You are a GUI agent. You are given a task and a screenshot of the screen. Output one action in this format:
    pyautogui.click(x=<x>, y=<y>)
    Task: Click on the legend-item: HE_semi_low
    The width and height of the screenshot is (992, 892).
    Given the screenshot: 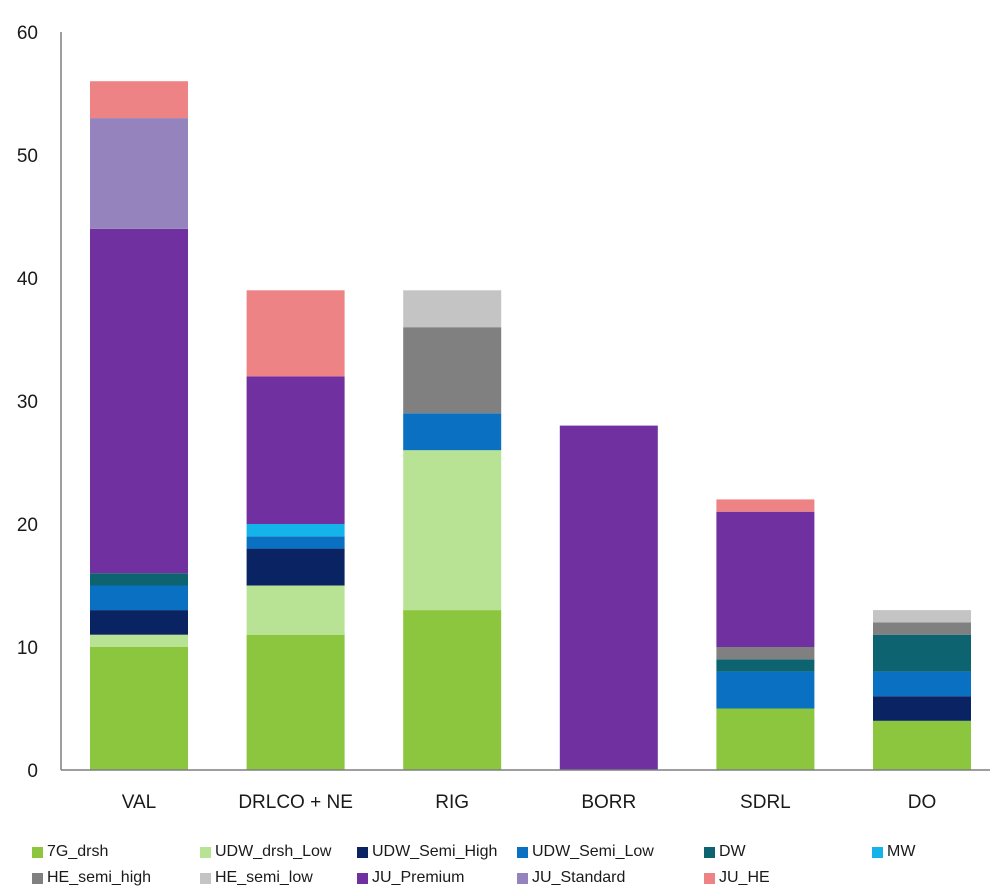 What is the action you would take?
    pyautogui.click(x=256, y=878)
    